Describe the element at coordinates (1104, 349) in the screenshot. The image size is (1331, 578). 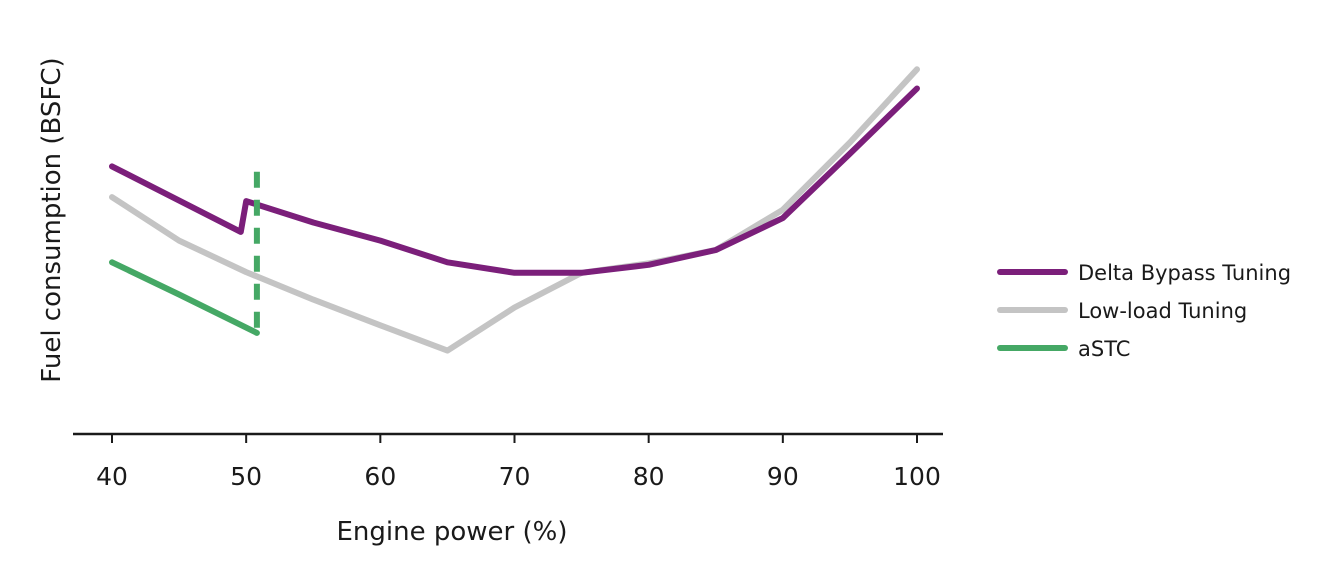
I see `legend-label: aSTC` at that location.